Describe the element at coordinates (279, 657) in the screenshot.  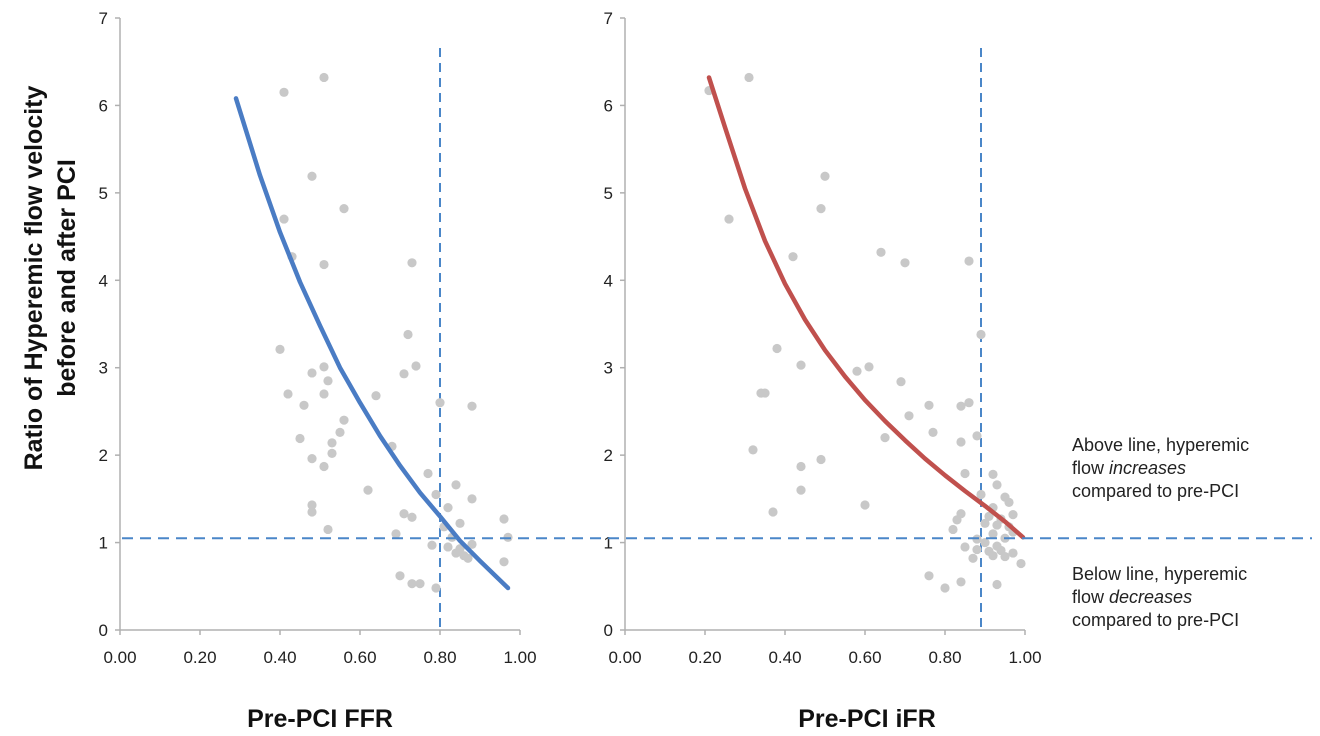
I see `ffr-x-tick-label: 0.40` at that location.